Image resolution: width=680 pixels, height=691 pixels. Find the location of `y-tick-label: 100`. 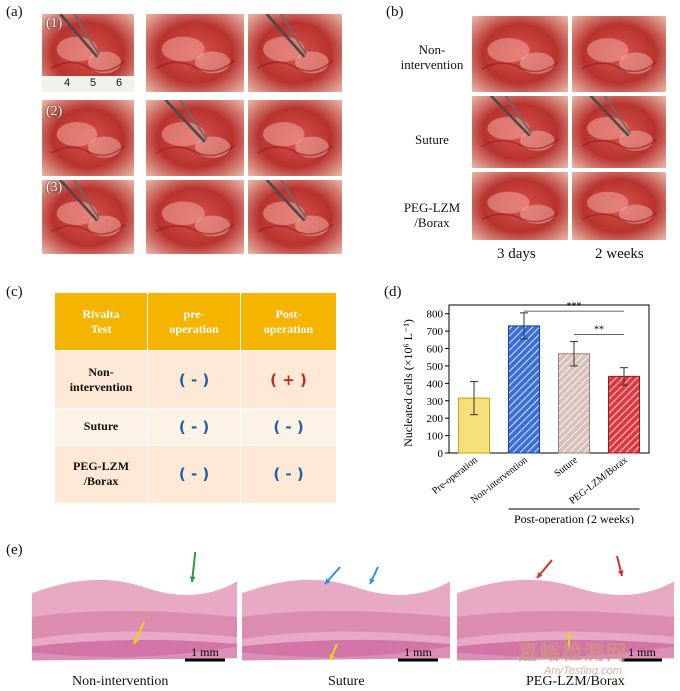

y-tick-label: 100 is located at coordinates (435, 437).